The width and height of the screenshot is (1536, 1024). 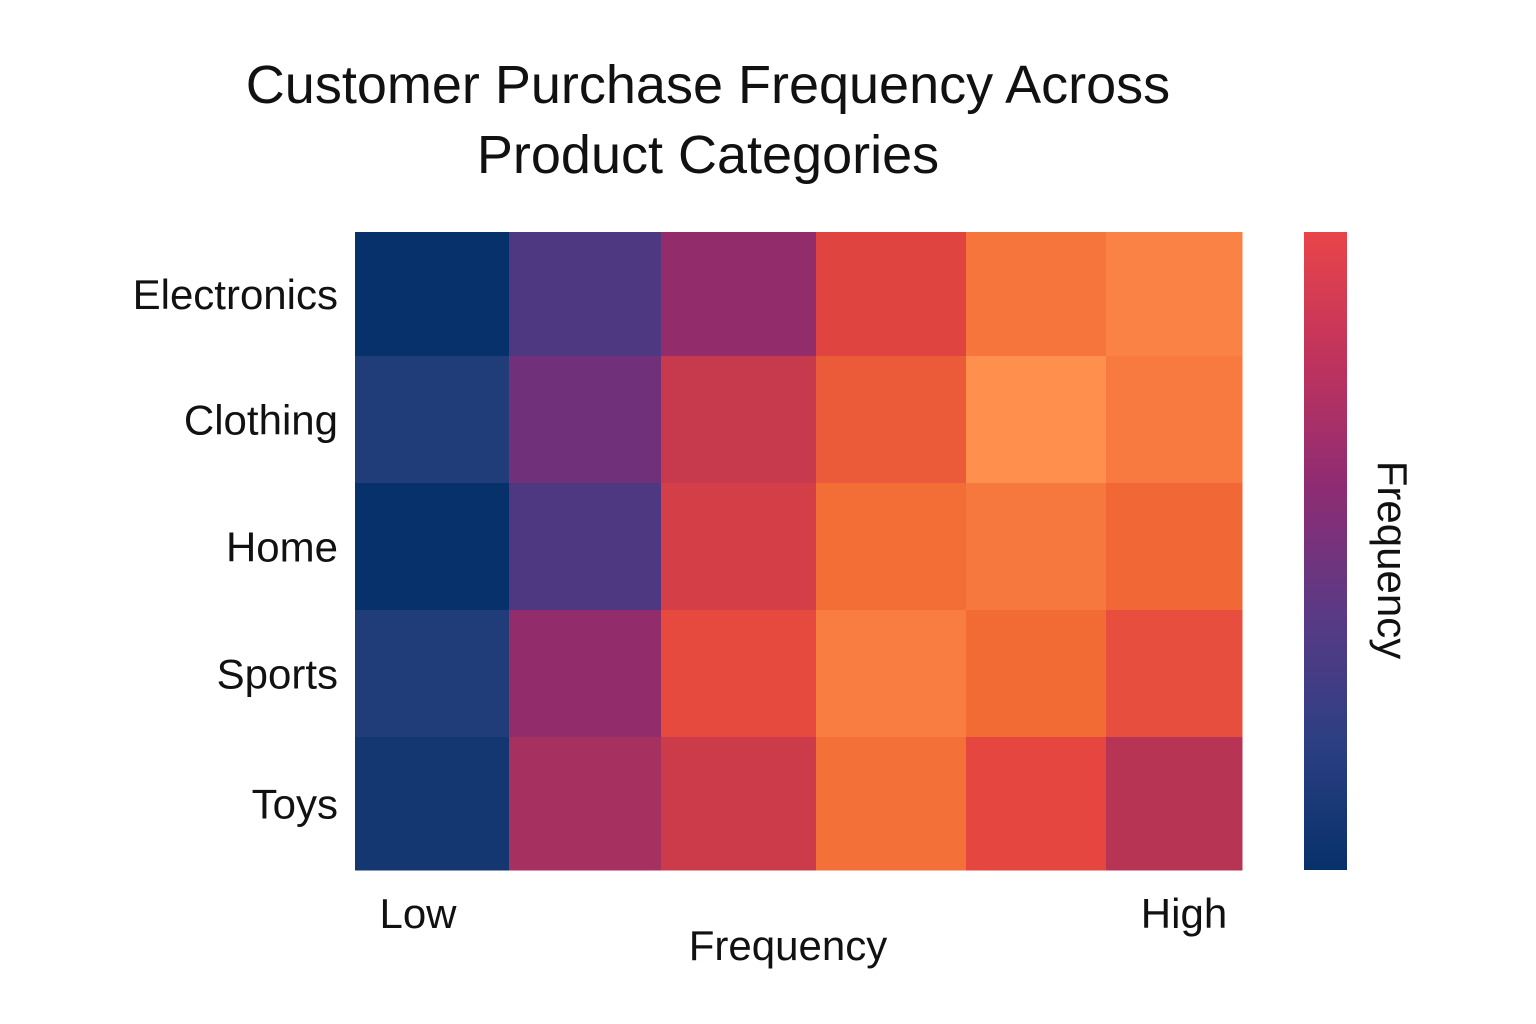 What do you see at coordinates (1325, 551) in the screenshot?
I see `colorbar` at bounding box center [1325, 551].